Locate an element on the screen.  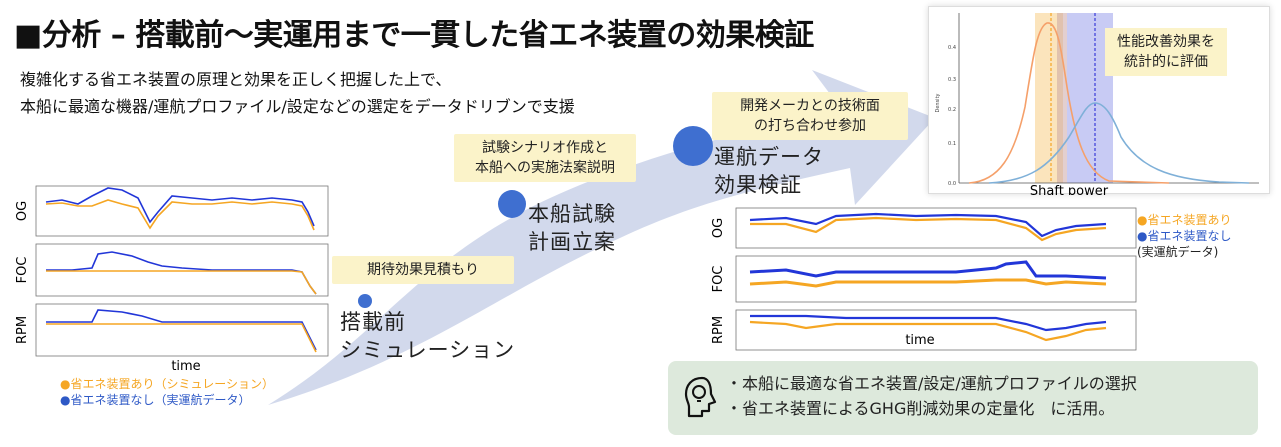
right-og-blue-series is located at coordinates (928, 225).